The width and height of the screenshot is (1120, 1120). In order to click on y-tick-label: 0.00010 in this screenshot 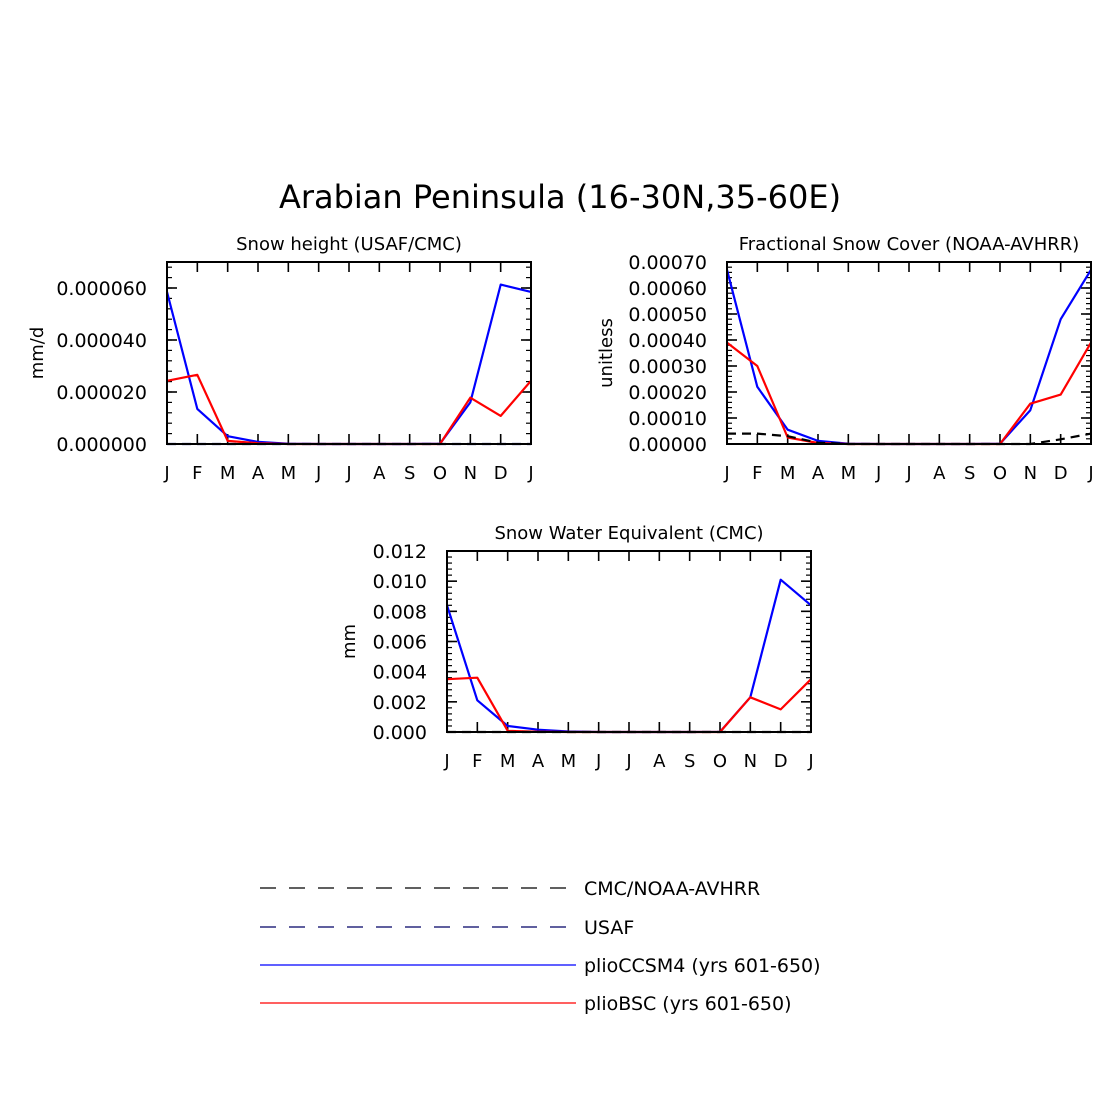, I will do `click(667, 419)`.